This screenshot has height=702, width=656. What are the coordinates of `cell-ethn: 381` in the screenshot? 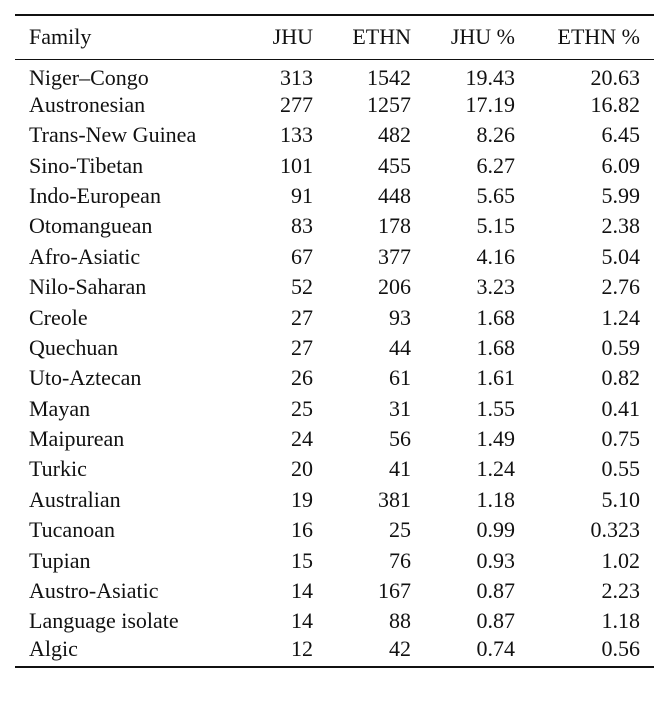 It's located at (394, 499).